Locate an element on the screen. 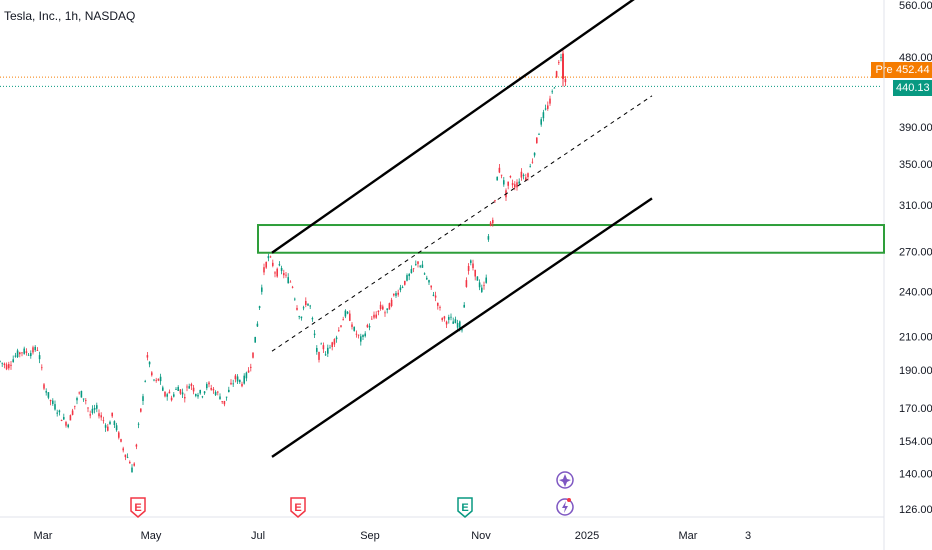  x-tick-label: Mar is located at coordinates (688, 536).